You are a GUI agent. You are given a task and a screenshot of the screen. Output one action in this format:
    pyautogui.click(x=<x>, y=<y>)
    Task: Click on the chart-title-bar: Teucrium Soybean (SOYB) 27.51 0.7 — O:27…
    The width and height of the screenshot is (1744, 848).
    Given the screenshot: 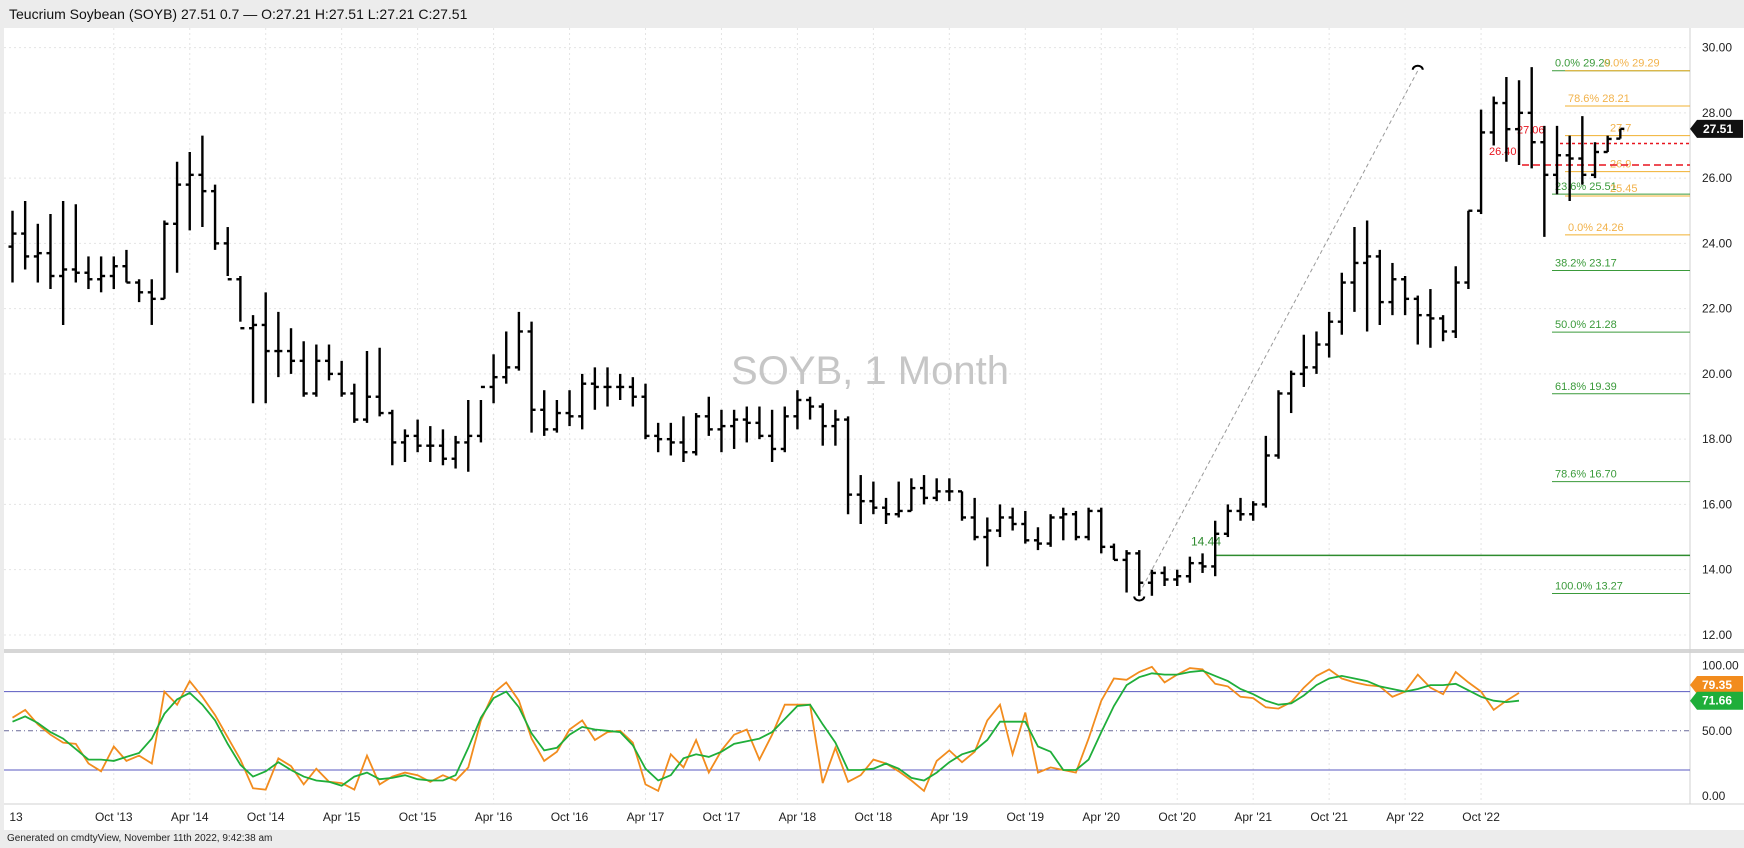 What is the action you would take?
    pyautogui.click(x=872, y=14)
    